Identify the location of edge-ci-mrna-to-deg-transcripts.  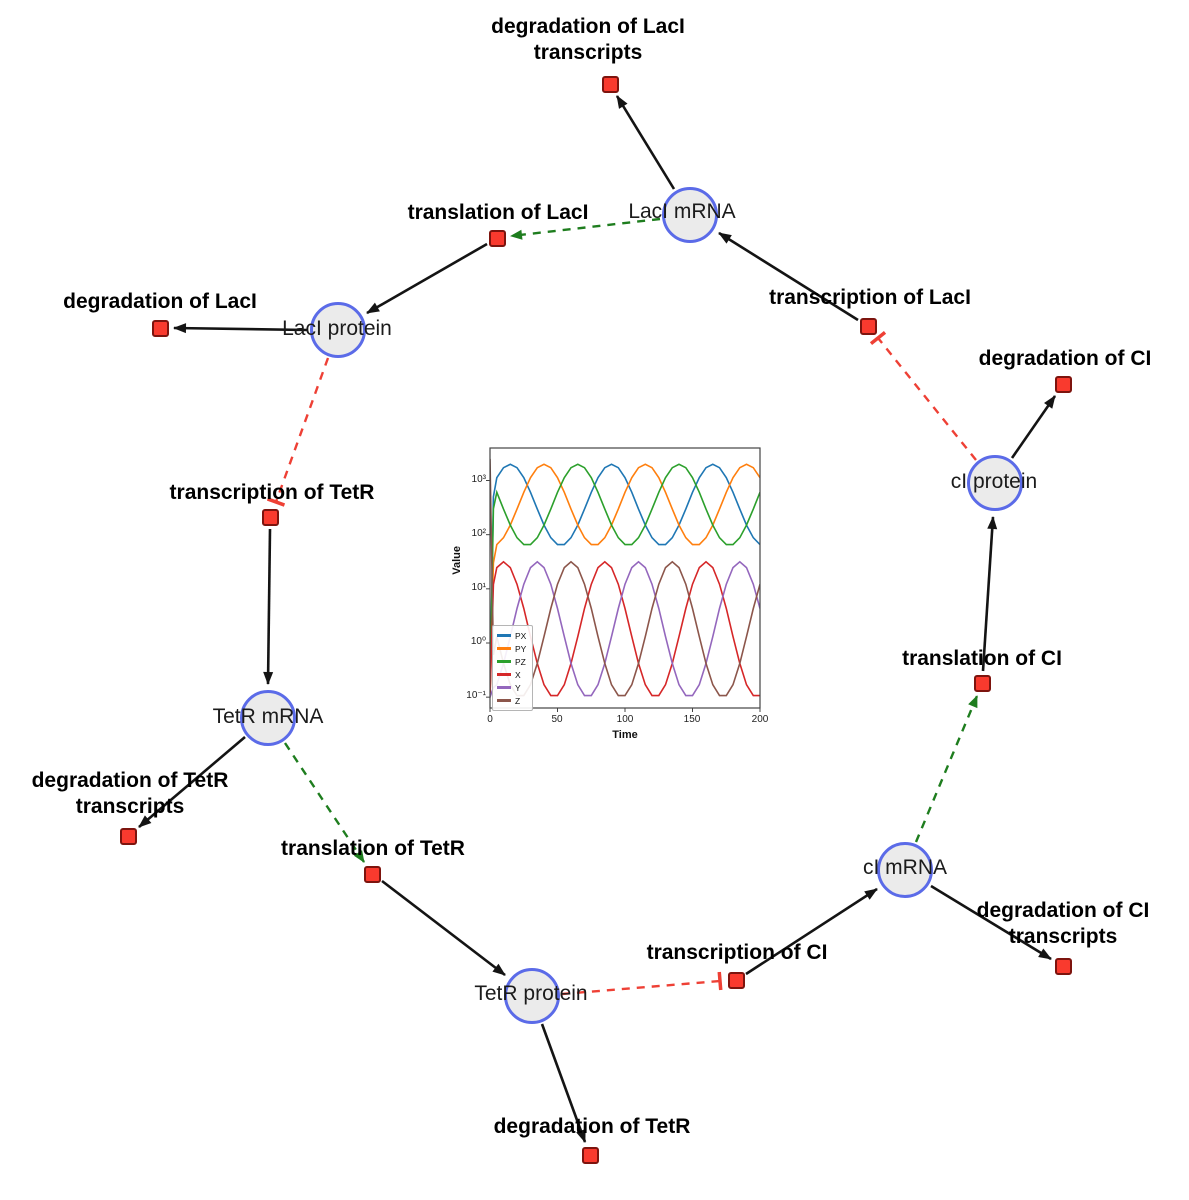
(991, 922).